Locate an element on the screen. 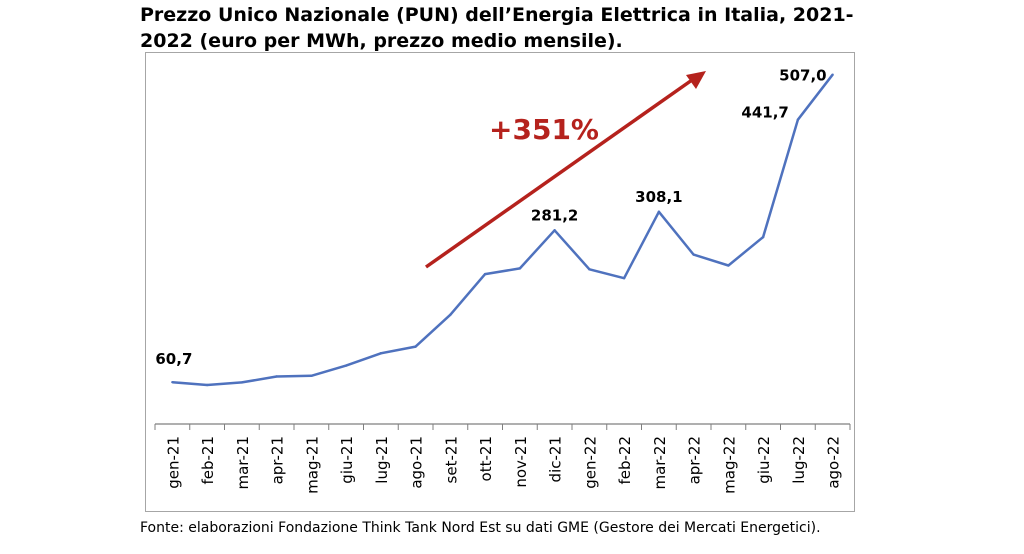 Image resolution: width=1024 pixels, height=554 pixels. x-tick-label: mag-22 is located at coordinates (729, 465).